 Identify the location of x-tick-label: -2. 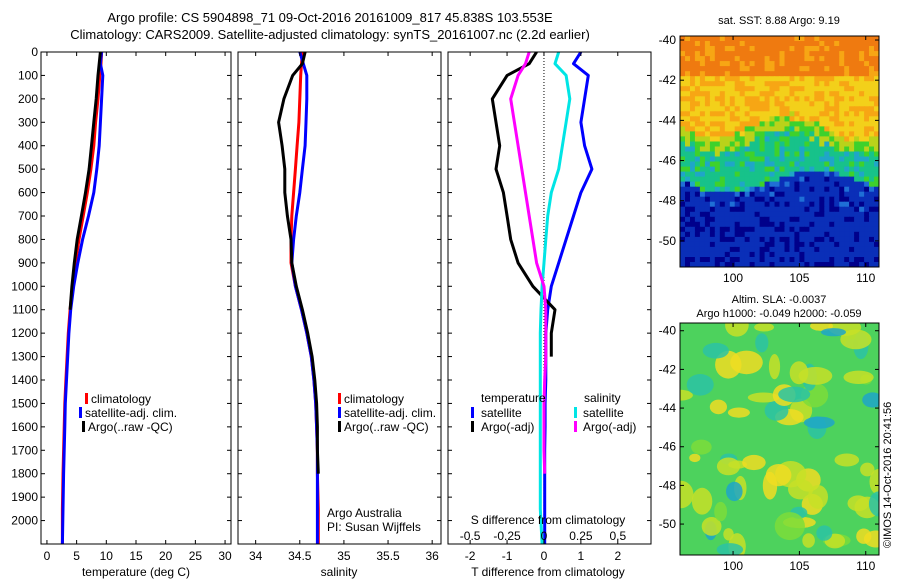
(470, 556).